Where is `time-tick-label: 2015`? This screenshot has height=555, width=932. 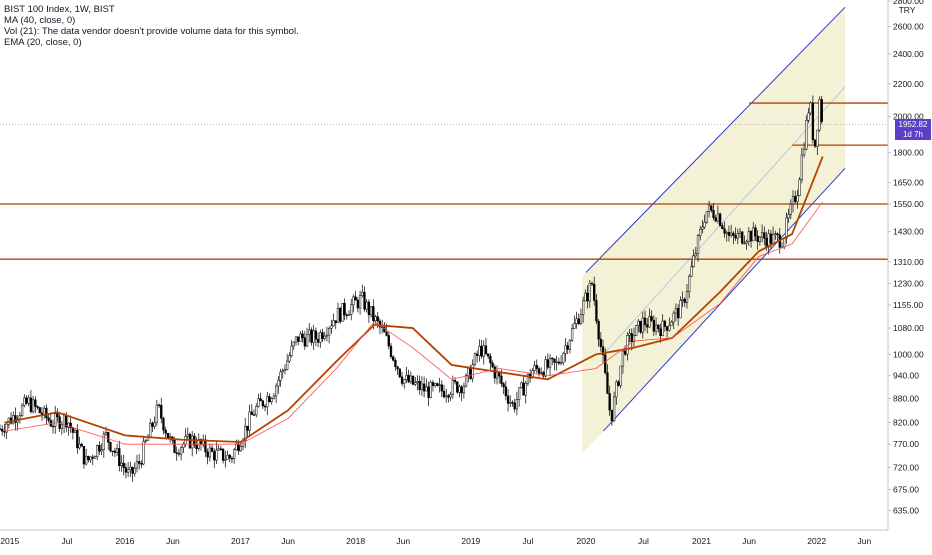
time-tick-label: 2015 is located at coordinates (9, 541).